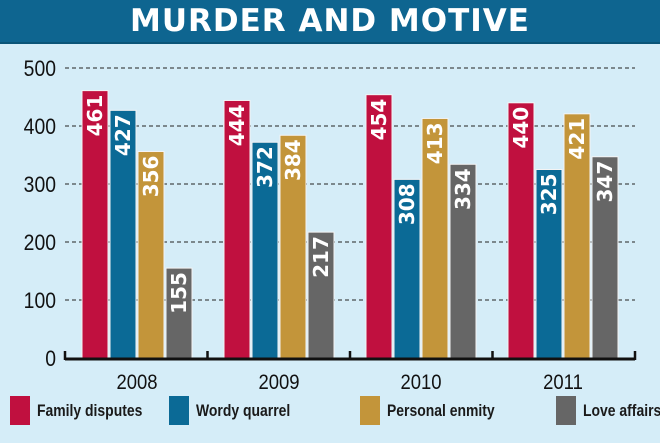 This screenshot has height=443, width=660. What do you see at coordinates (179, 293) in the screenshot?
I see `data-label: 155` at bounding box center [179, 293].